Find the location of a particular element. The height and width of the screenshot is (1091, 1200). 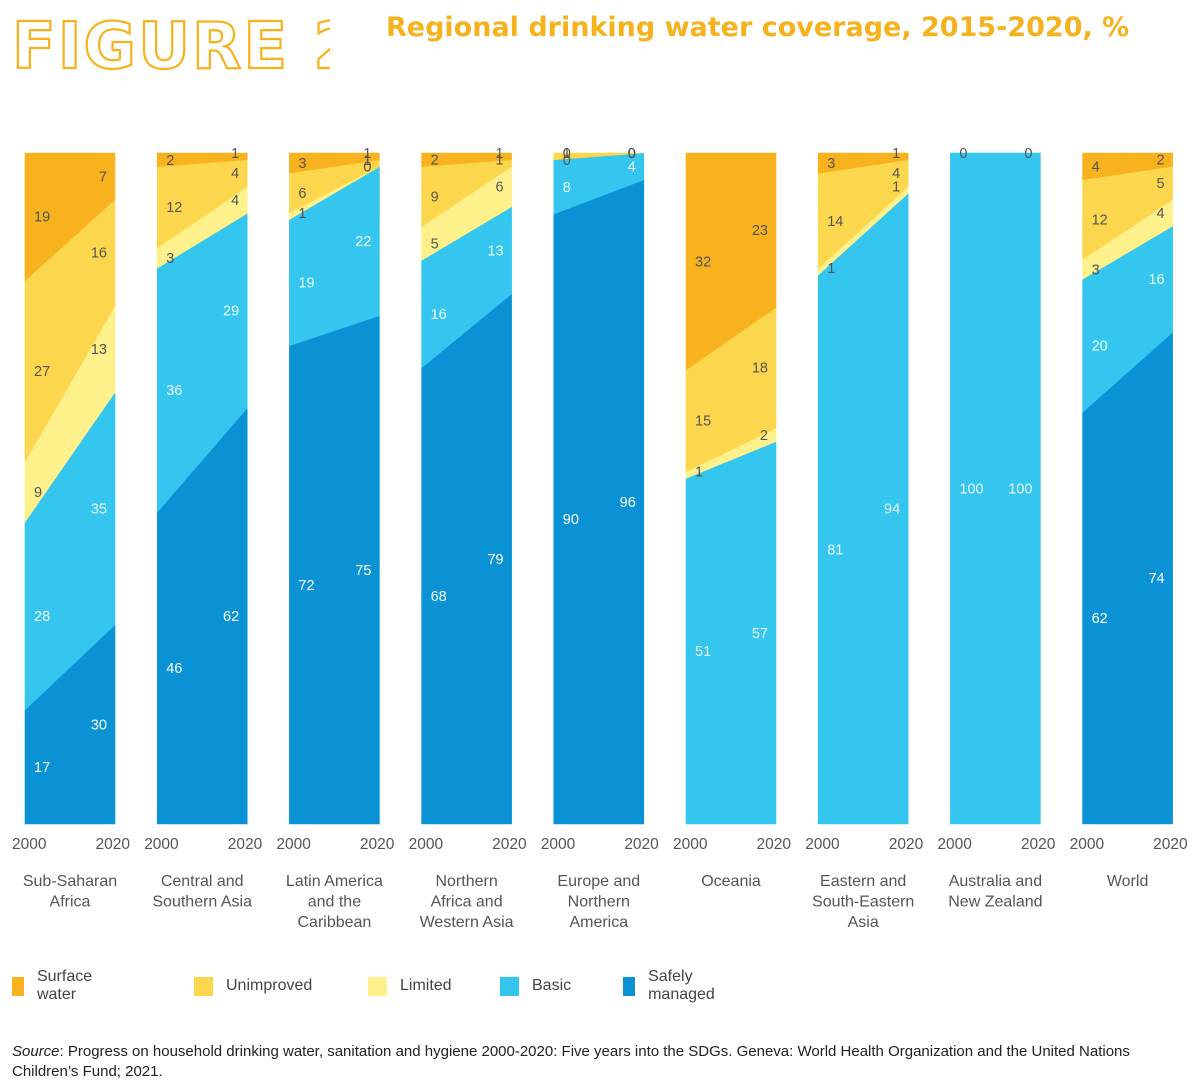

value-label-oceania-limited-2020: 2 is located at coordinates (764, 436).